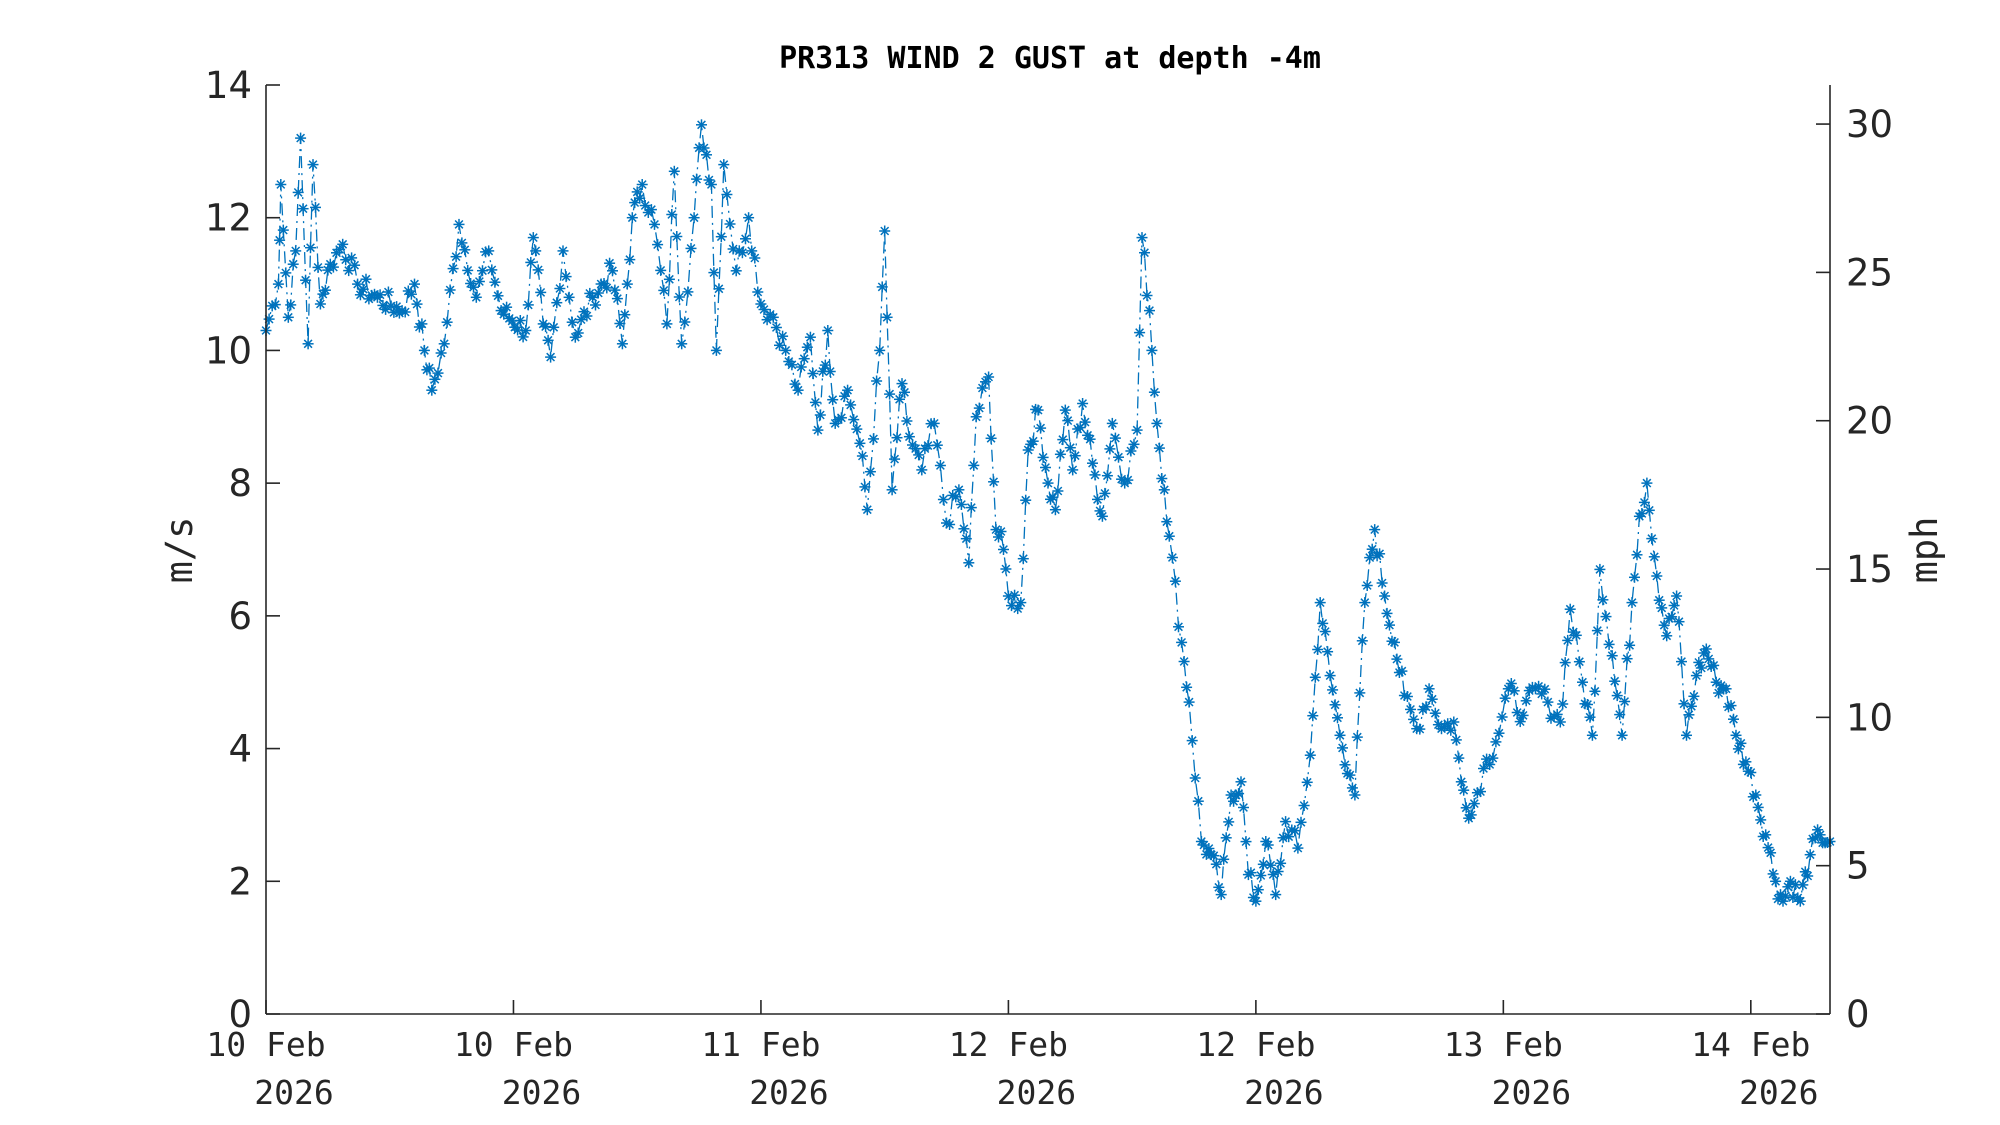 The image size is (2000, 1125). Describe the element at coordinates (788, 1092) in the screenshot. I see `x-tick-year-2: 2026` at that location.